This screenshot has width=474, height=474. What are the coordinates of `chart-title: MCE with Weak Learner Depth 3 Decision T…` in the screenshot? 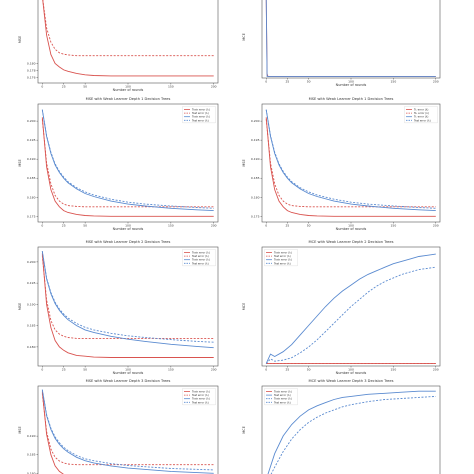 It's located at (351, 381).